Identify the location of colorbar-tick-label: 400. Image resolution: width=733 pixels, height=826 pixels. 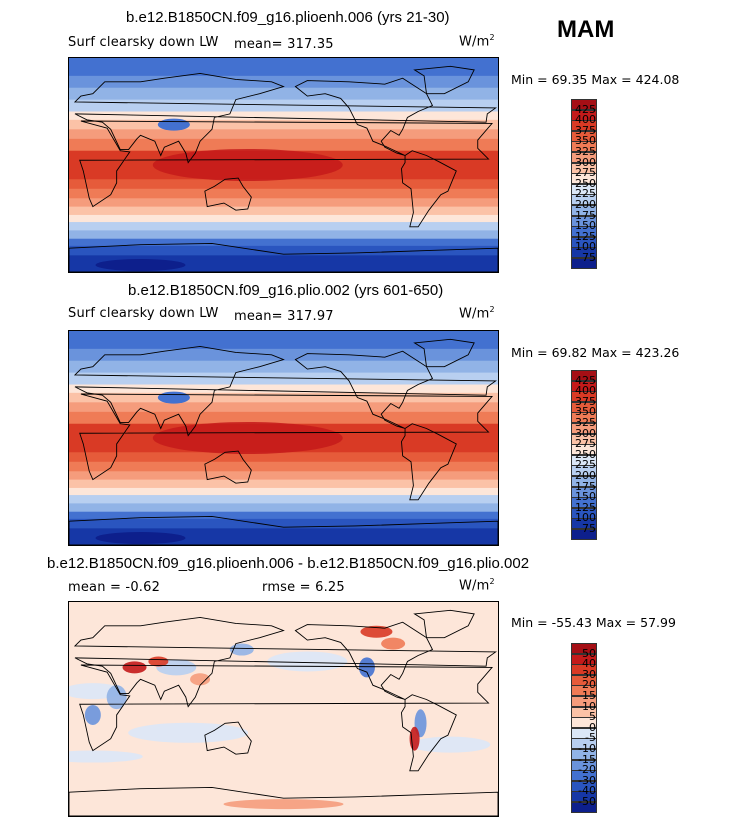
(585, 120).